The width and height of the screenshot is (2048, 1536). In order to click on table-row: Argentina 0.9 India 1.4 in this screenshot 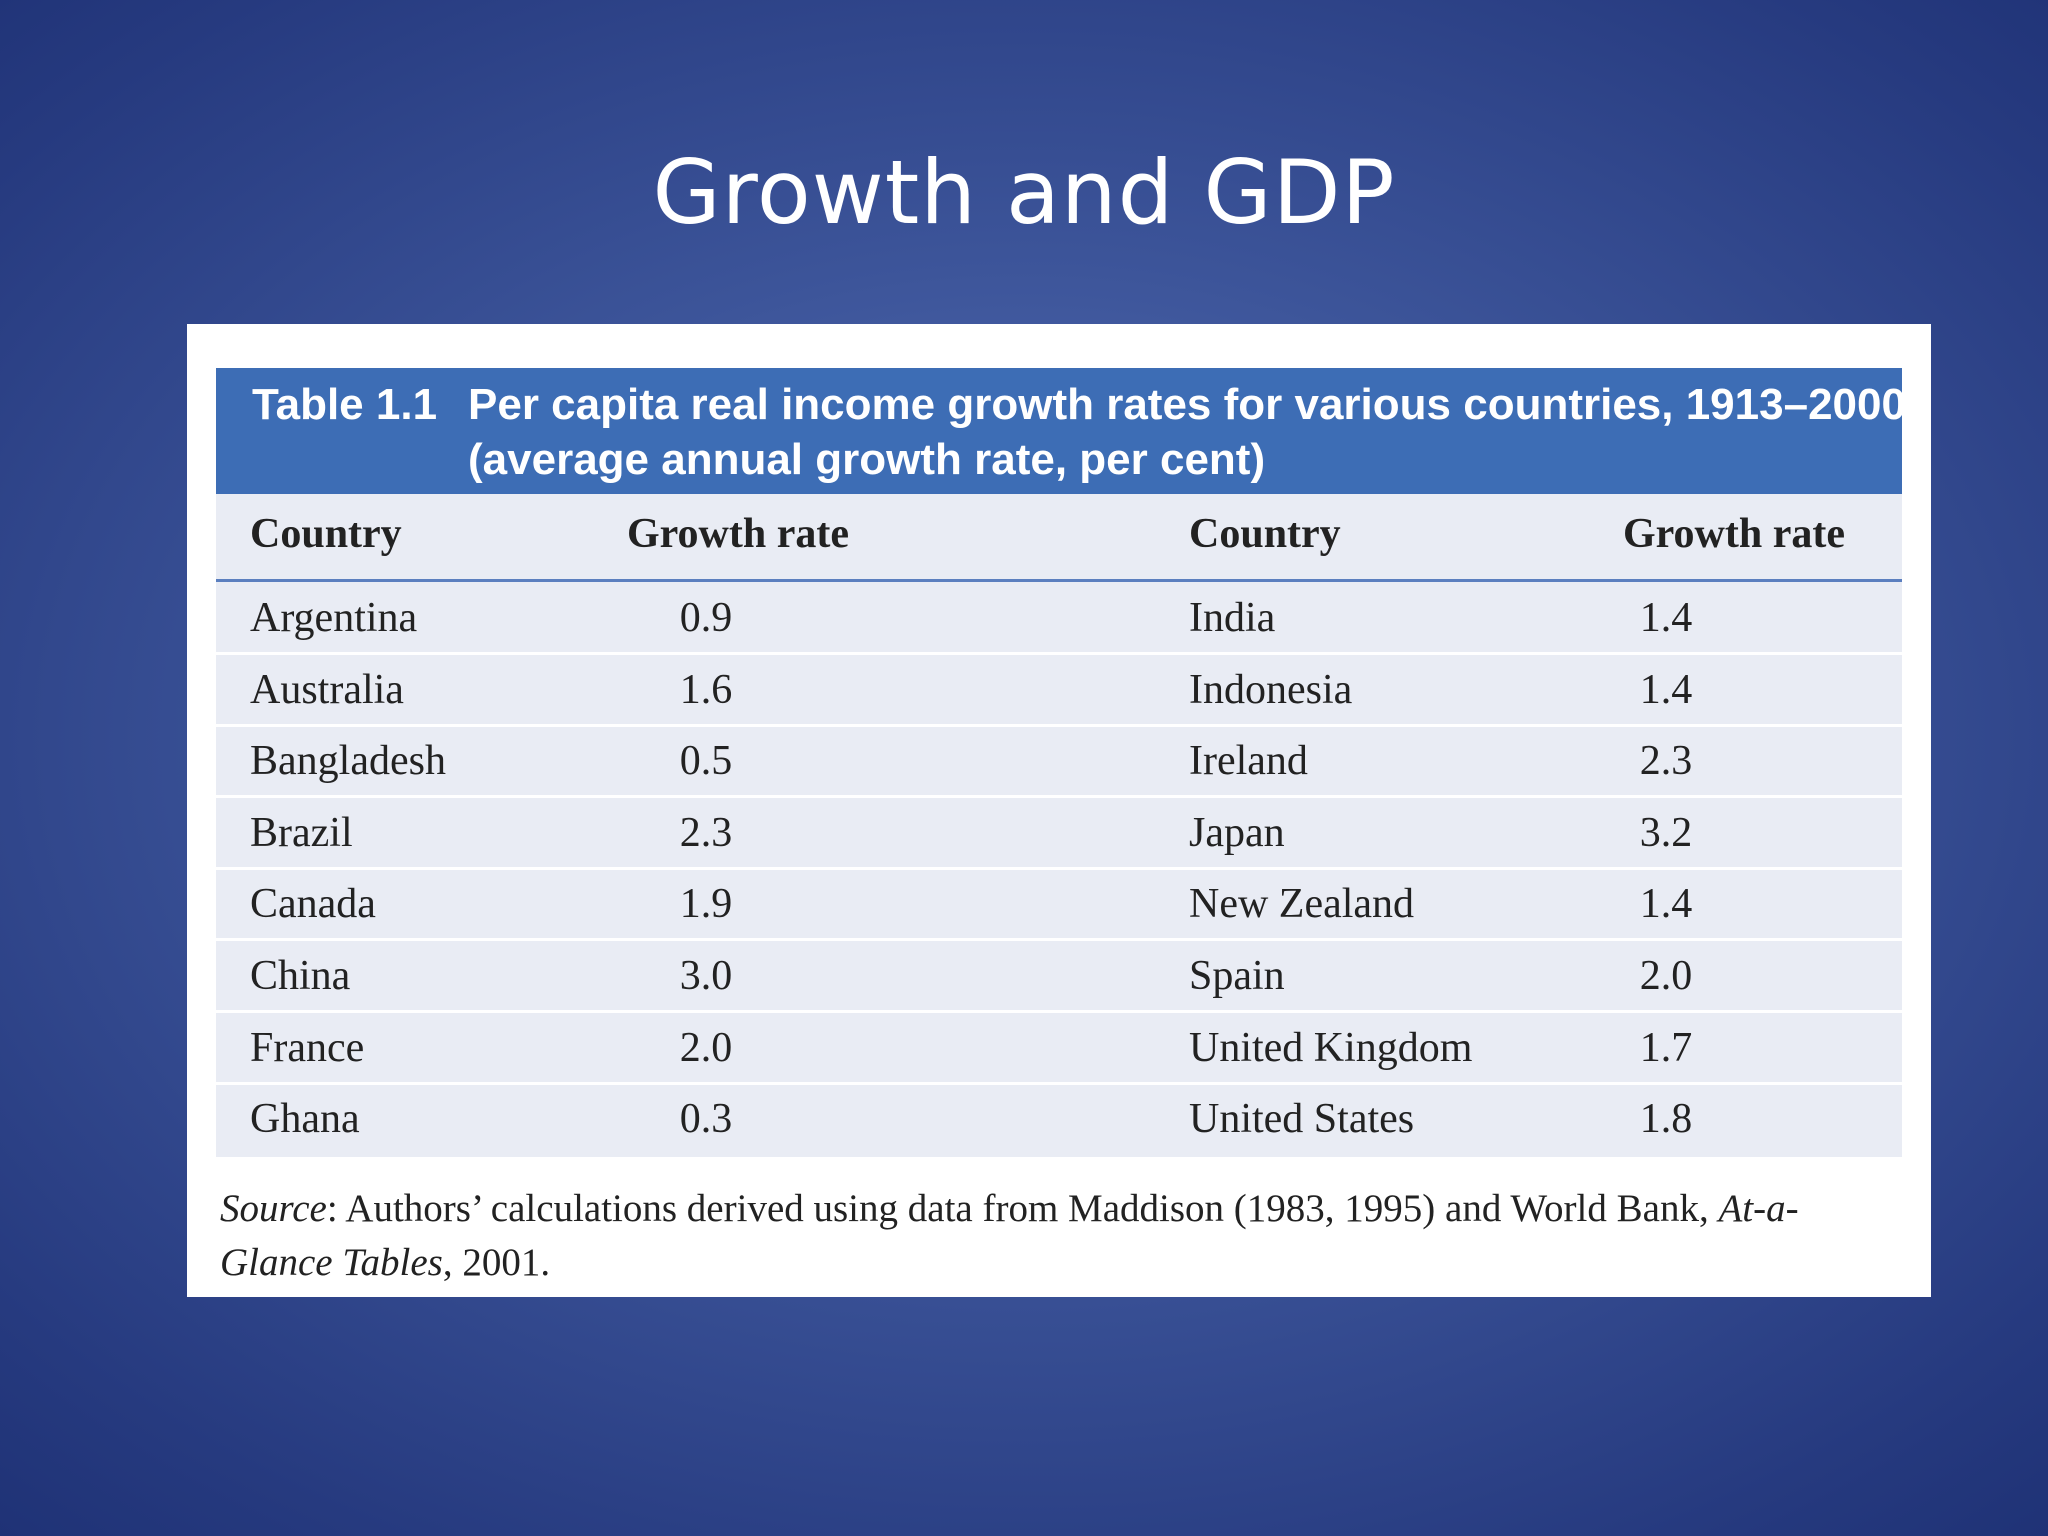, I will do `click(1059, 619)`.